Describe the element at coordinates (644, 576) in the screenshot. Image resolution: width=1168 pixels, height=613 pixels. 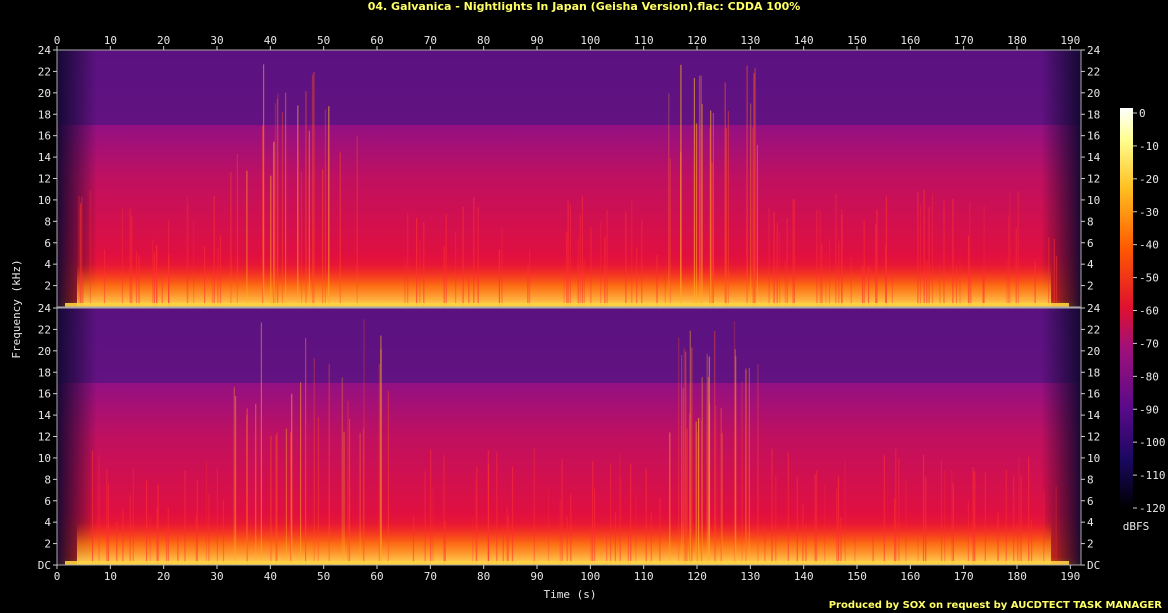
I see `x-tick-bottom-label: 110` at that location.